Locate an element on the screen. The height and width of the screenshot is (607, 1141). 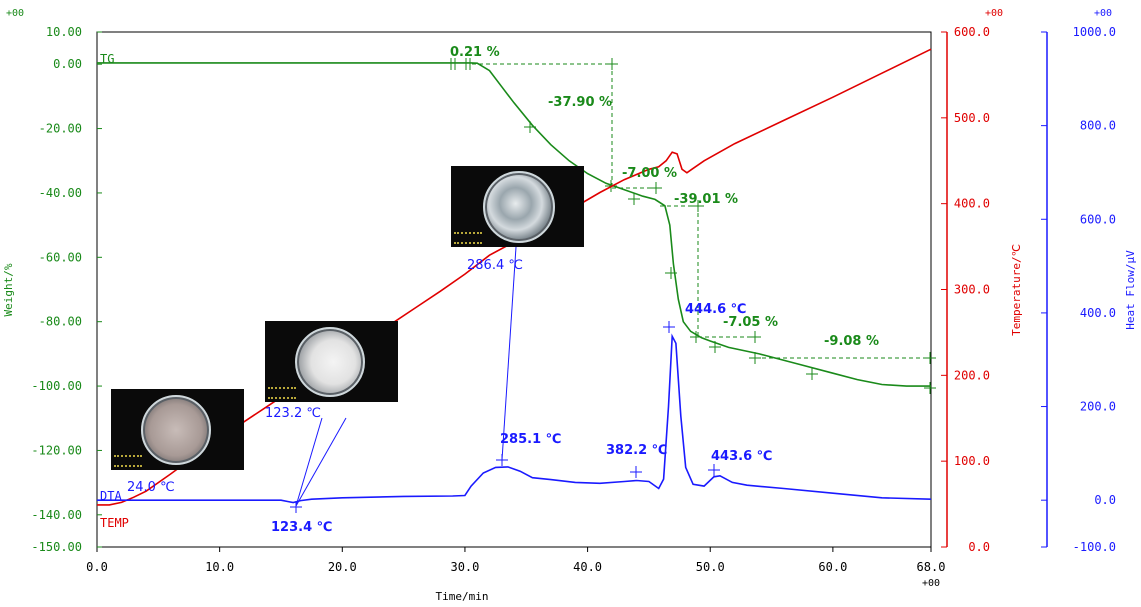
series-label-dta: DTA is located at coordinates (111, 496).